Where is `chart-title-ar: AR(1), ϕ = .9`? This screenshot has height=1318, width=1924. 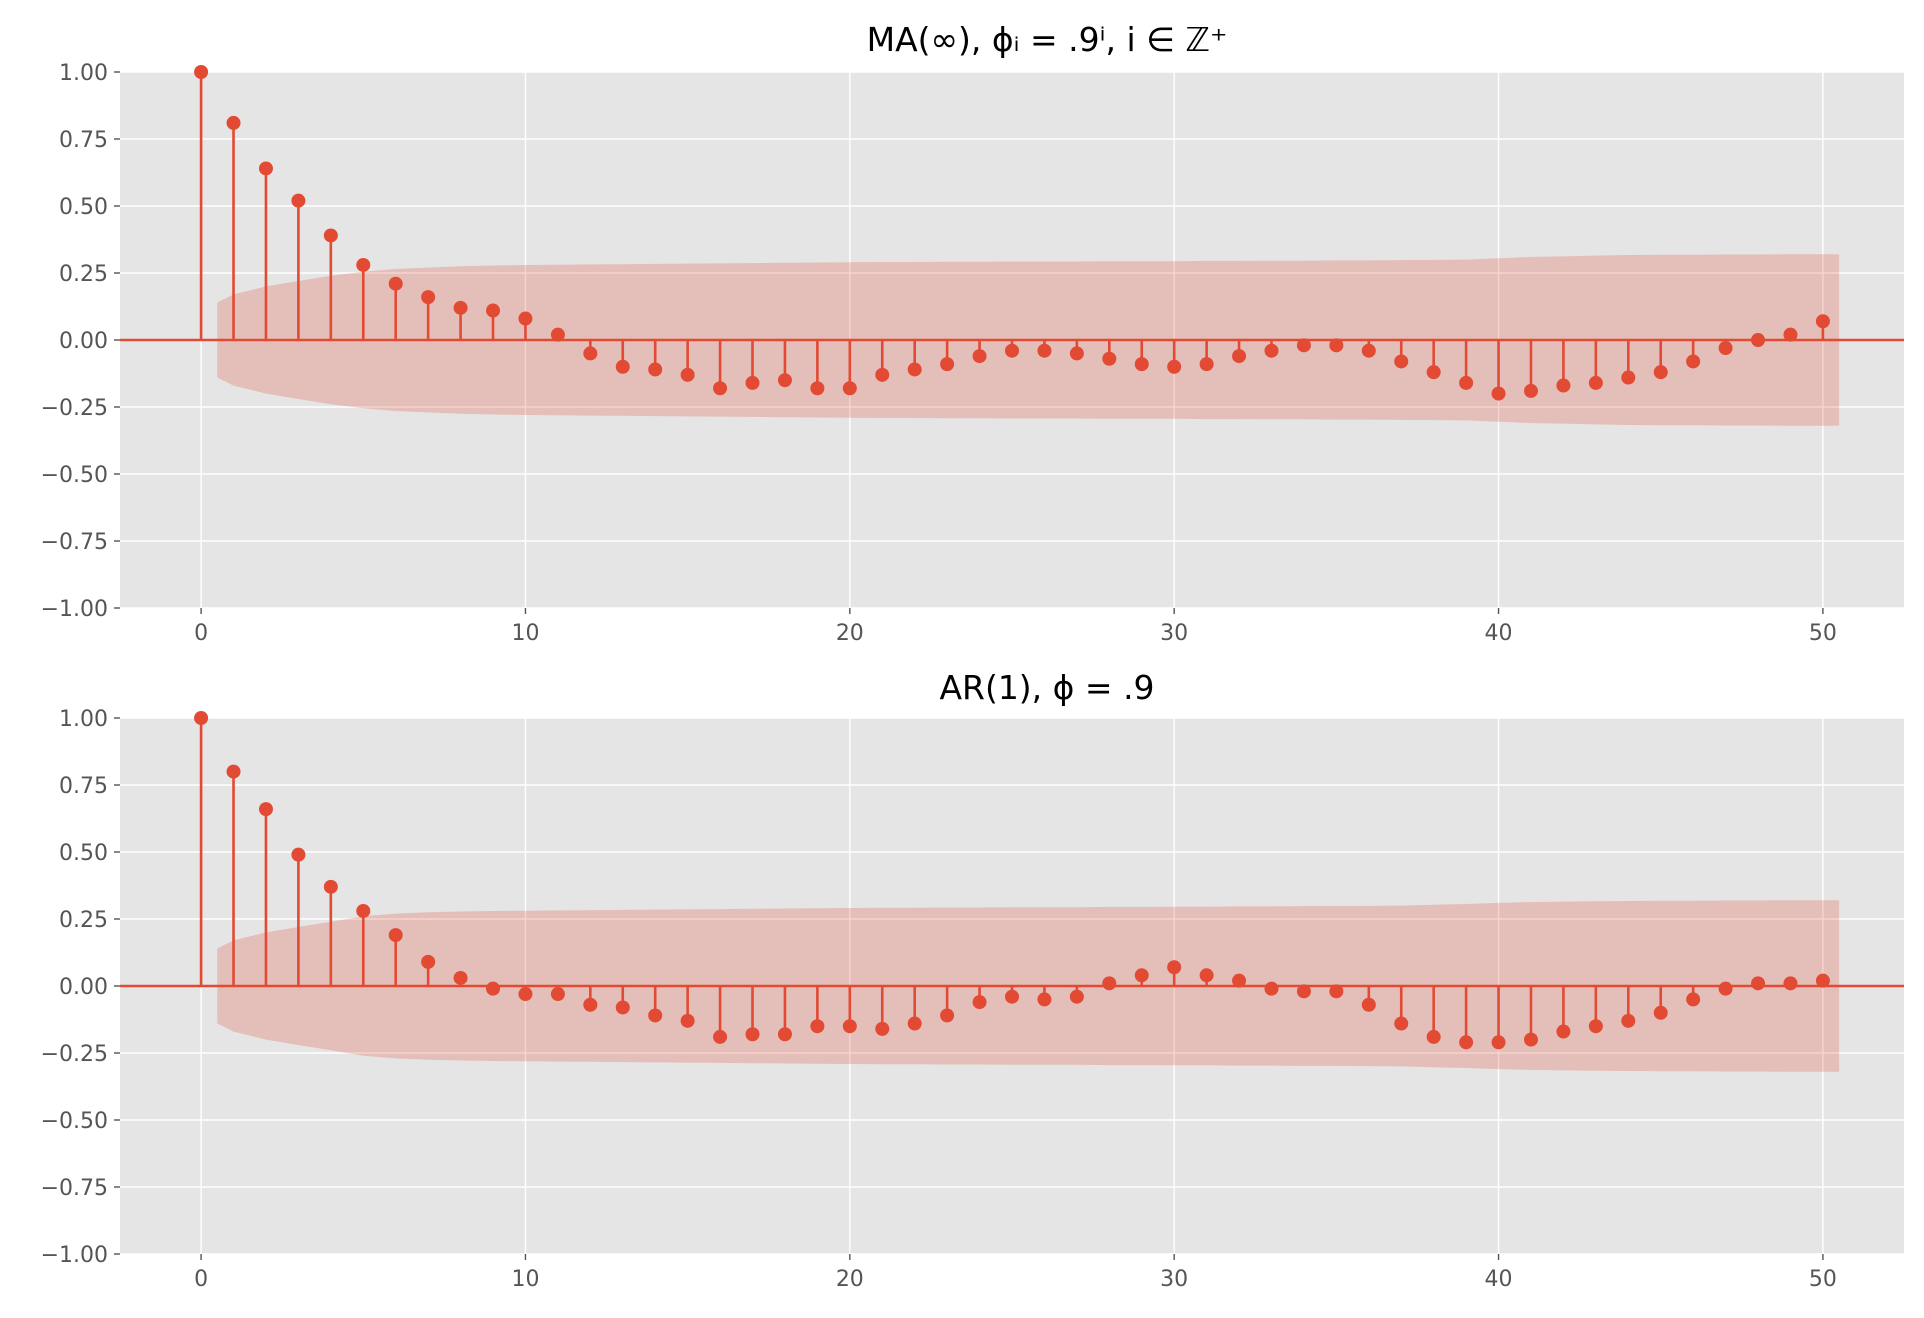 chart-title-ar: AR(1), ϕ = .9 is located at coordinates (1046, 687).